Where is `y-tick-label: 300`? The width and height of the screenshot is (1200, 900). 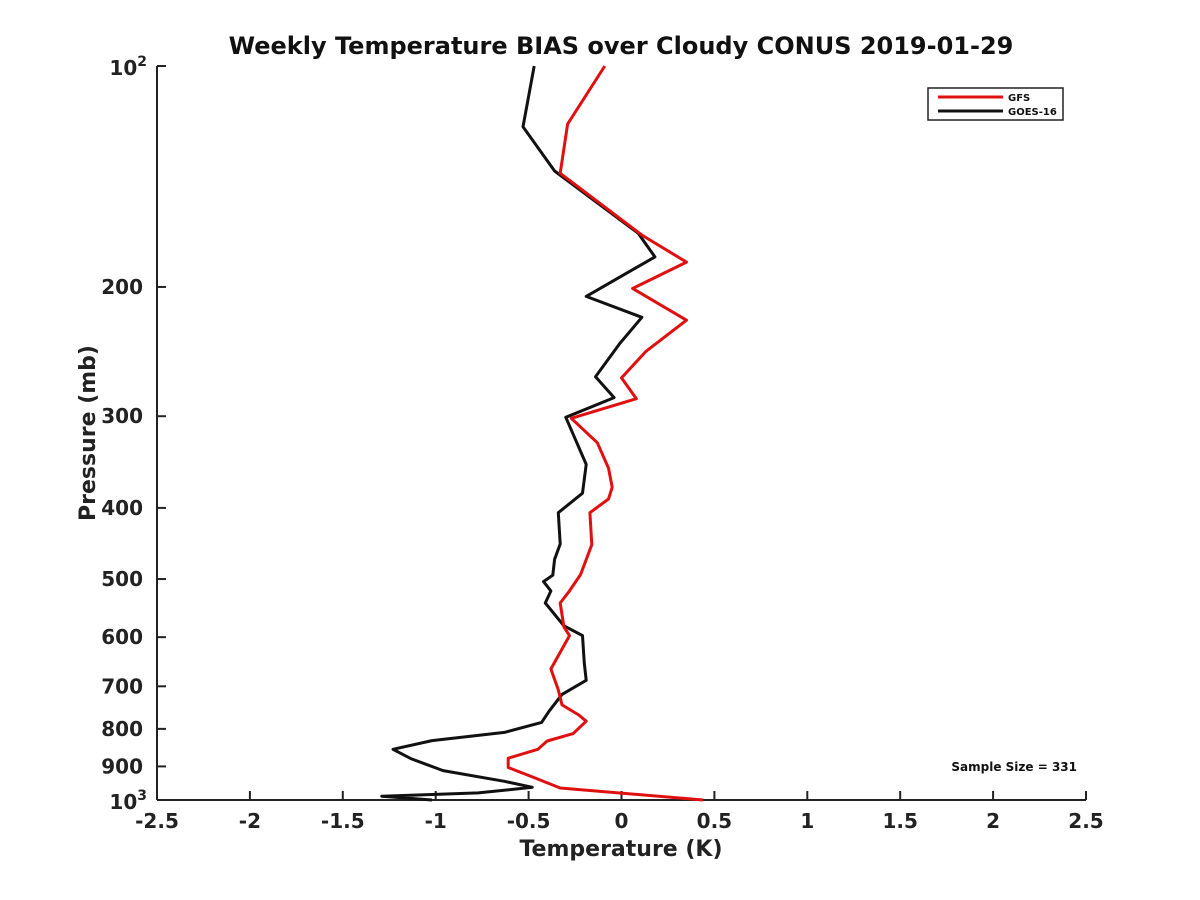 y-tick-label: 300 is located at coordinates (122, 416).